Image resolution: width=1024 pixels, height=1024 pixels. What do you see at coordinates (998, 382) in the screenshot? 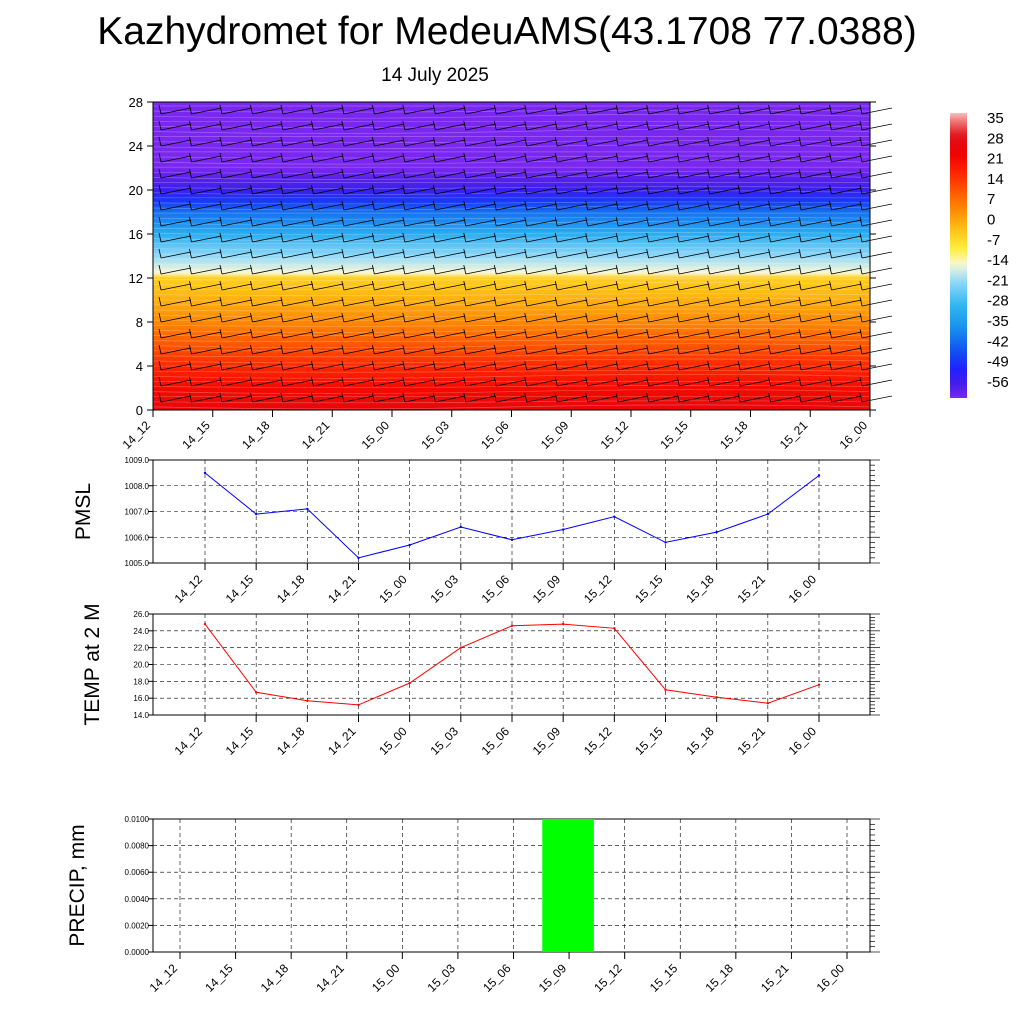
I see `colorbar-label: -56` at bounding box center [998, 382].